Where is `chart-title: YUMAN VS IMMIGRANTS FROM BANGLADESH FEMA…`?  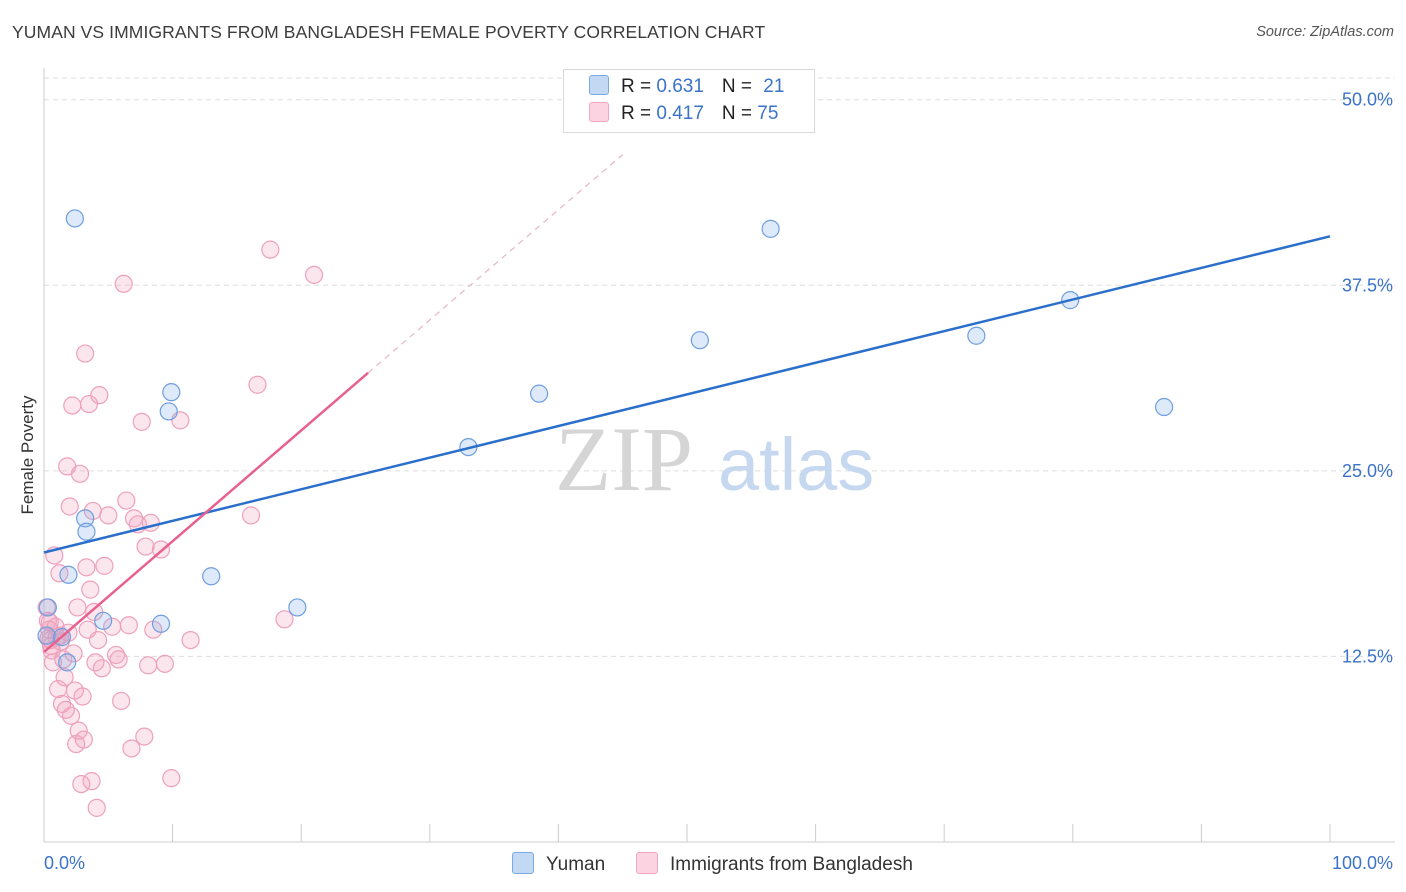
chart-title: YUMAN VS IMMIGRANTS FROM BANGLADESH FEMA… is located at coordinates (389, 32).